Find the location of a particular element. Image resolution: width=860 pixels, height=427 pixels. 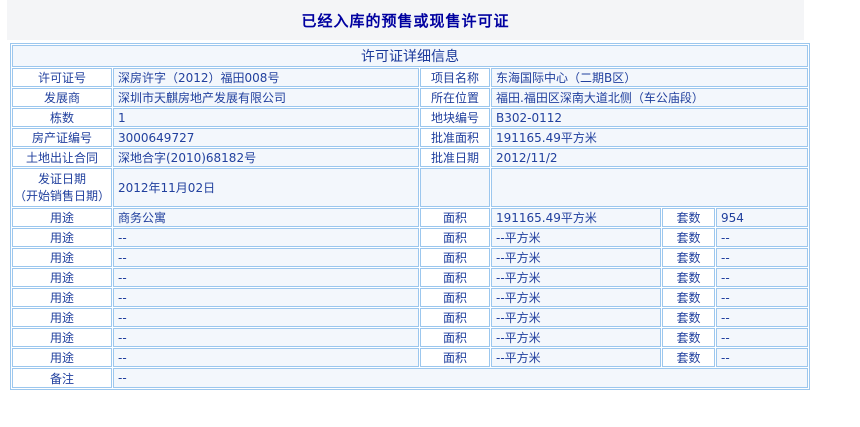

usage-row: 用途 商务公寓 面积 191165.49平方米 套数 954 is located at coordinates (410, 217).